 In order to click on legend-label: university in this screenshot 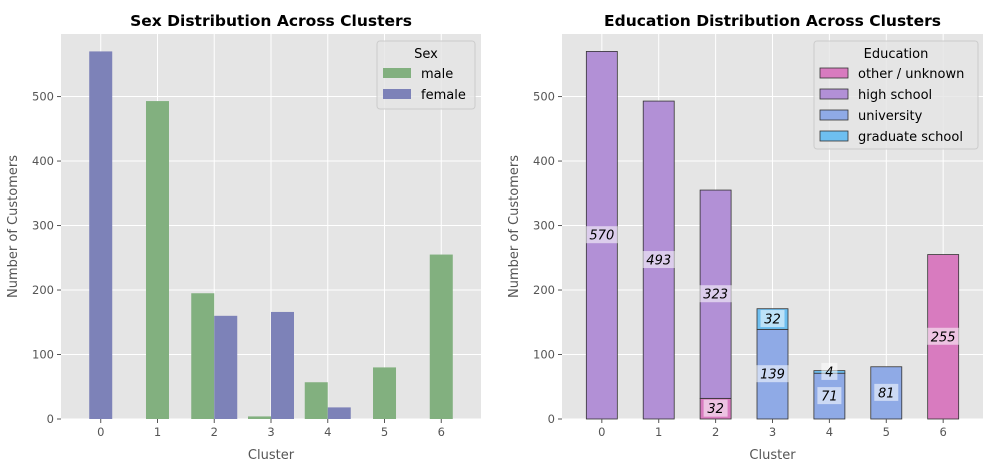, I will do `click(890, 116)`.